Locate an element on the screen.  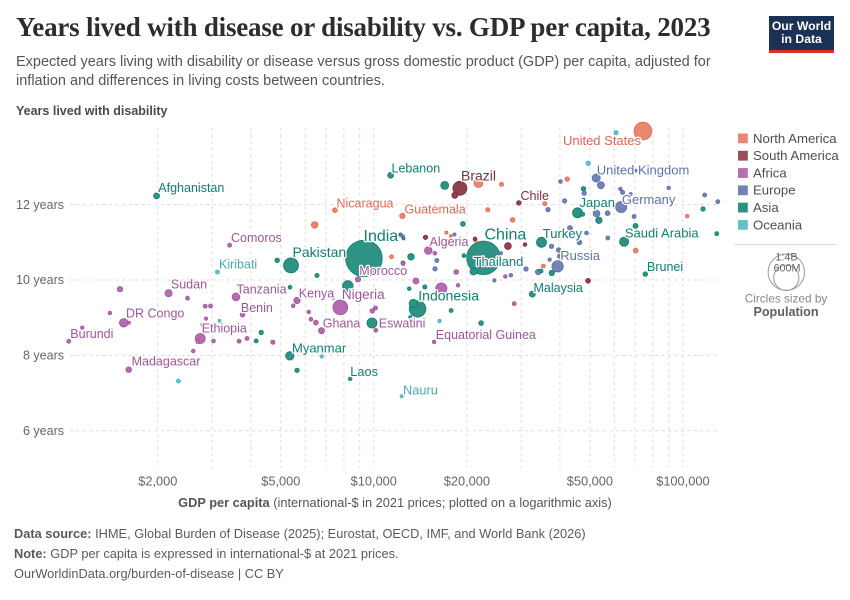
svg-text: $10,000 is located at coordinates (374, 481).